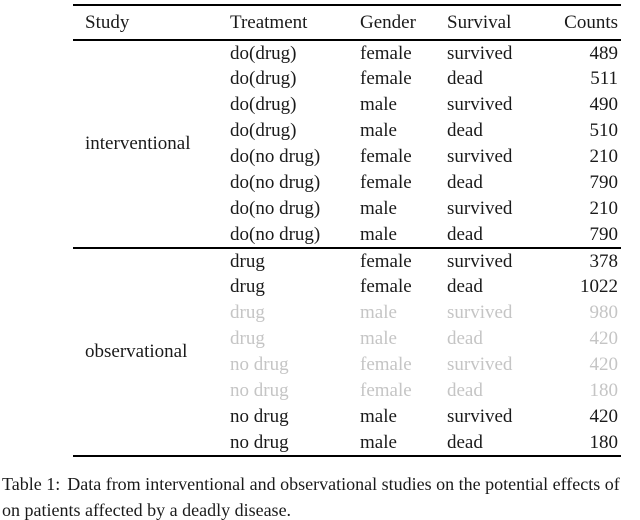 The height and width of the screenshot is (520, 640). What do you see at coordinates (604, 53) in the screenshot?
I see `cell-counts: 489` at bounding box center [604, 53].